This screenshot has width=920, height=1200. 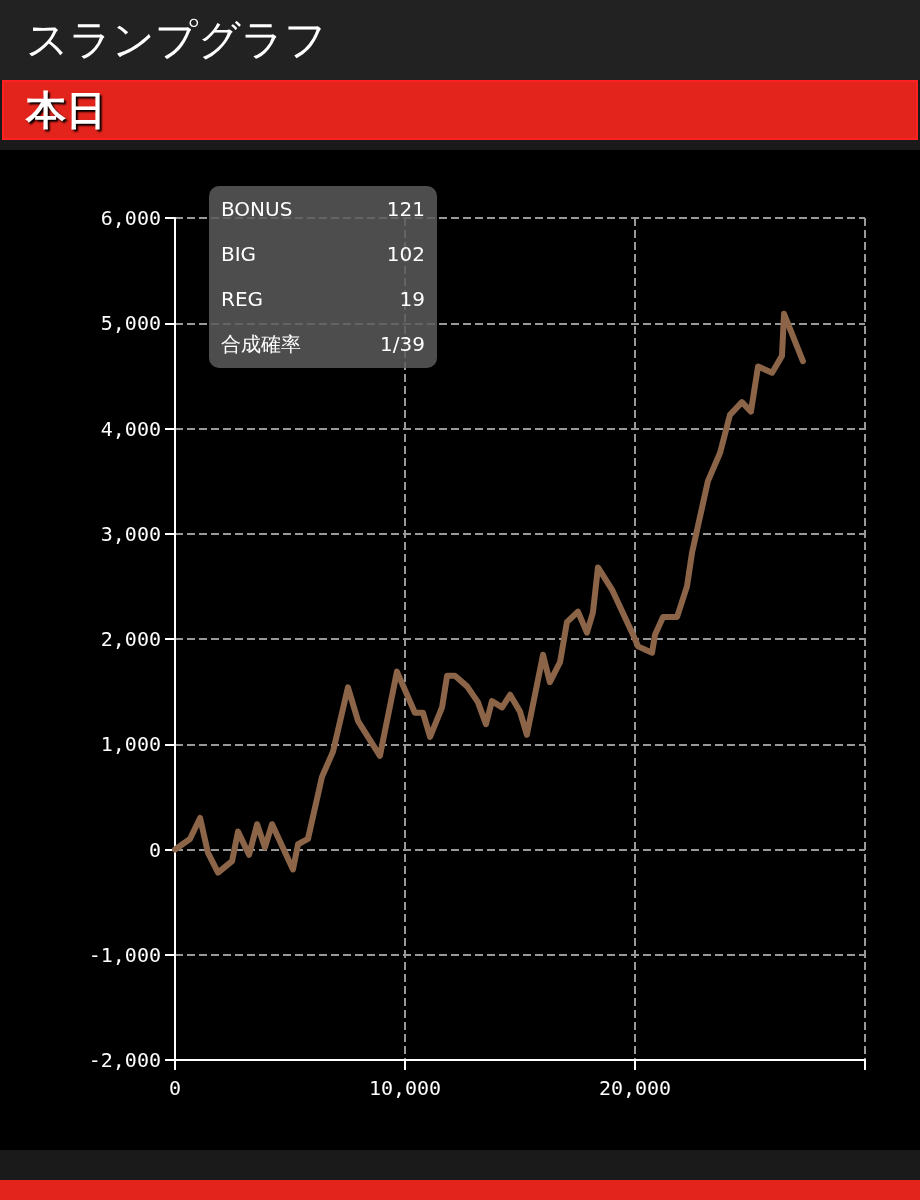 I want to click on y-tick-label: 2,000, so click(x=130, y=639).